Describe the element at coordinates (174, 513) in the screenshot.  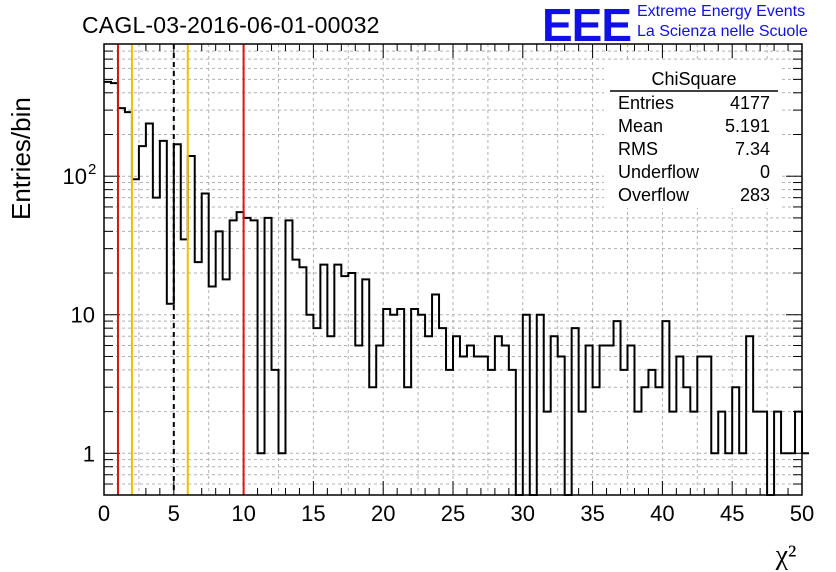
I see `x-tick-label: 5` at that location.